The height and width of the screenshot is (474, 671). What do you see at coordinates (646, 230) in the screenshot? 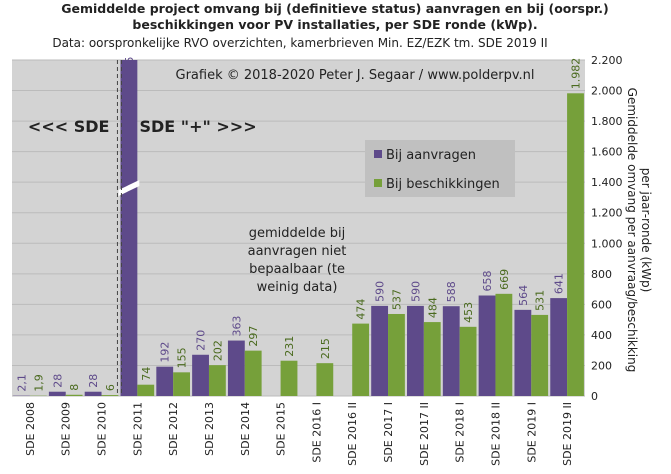
I see `y-axis-title: per jaar-ronde (kWp)` at bounding box center [646, 230].